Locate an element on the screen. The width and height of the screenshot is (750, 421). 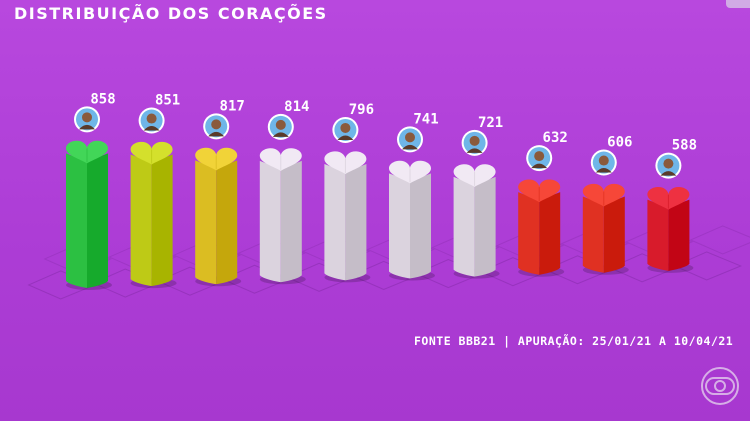
globo-logo-icon is located at coordinates (720, 386).